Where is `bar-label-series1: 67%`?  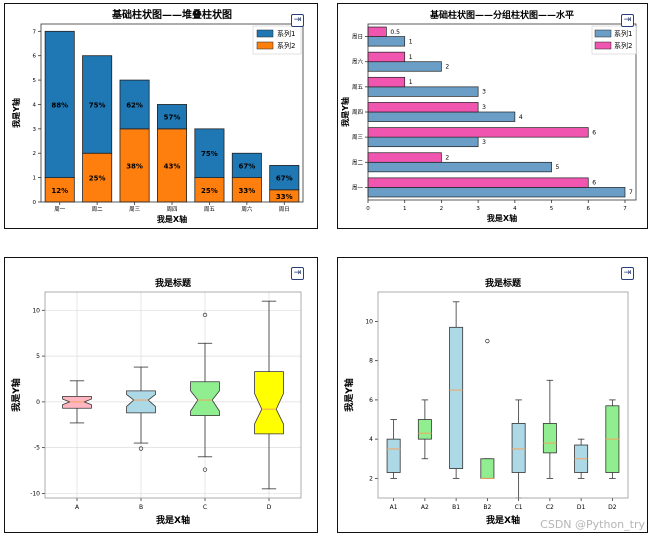 bar-label-series1: 67% is located at coordinates (246, 166).